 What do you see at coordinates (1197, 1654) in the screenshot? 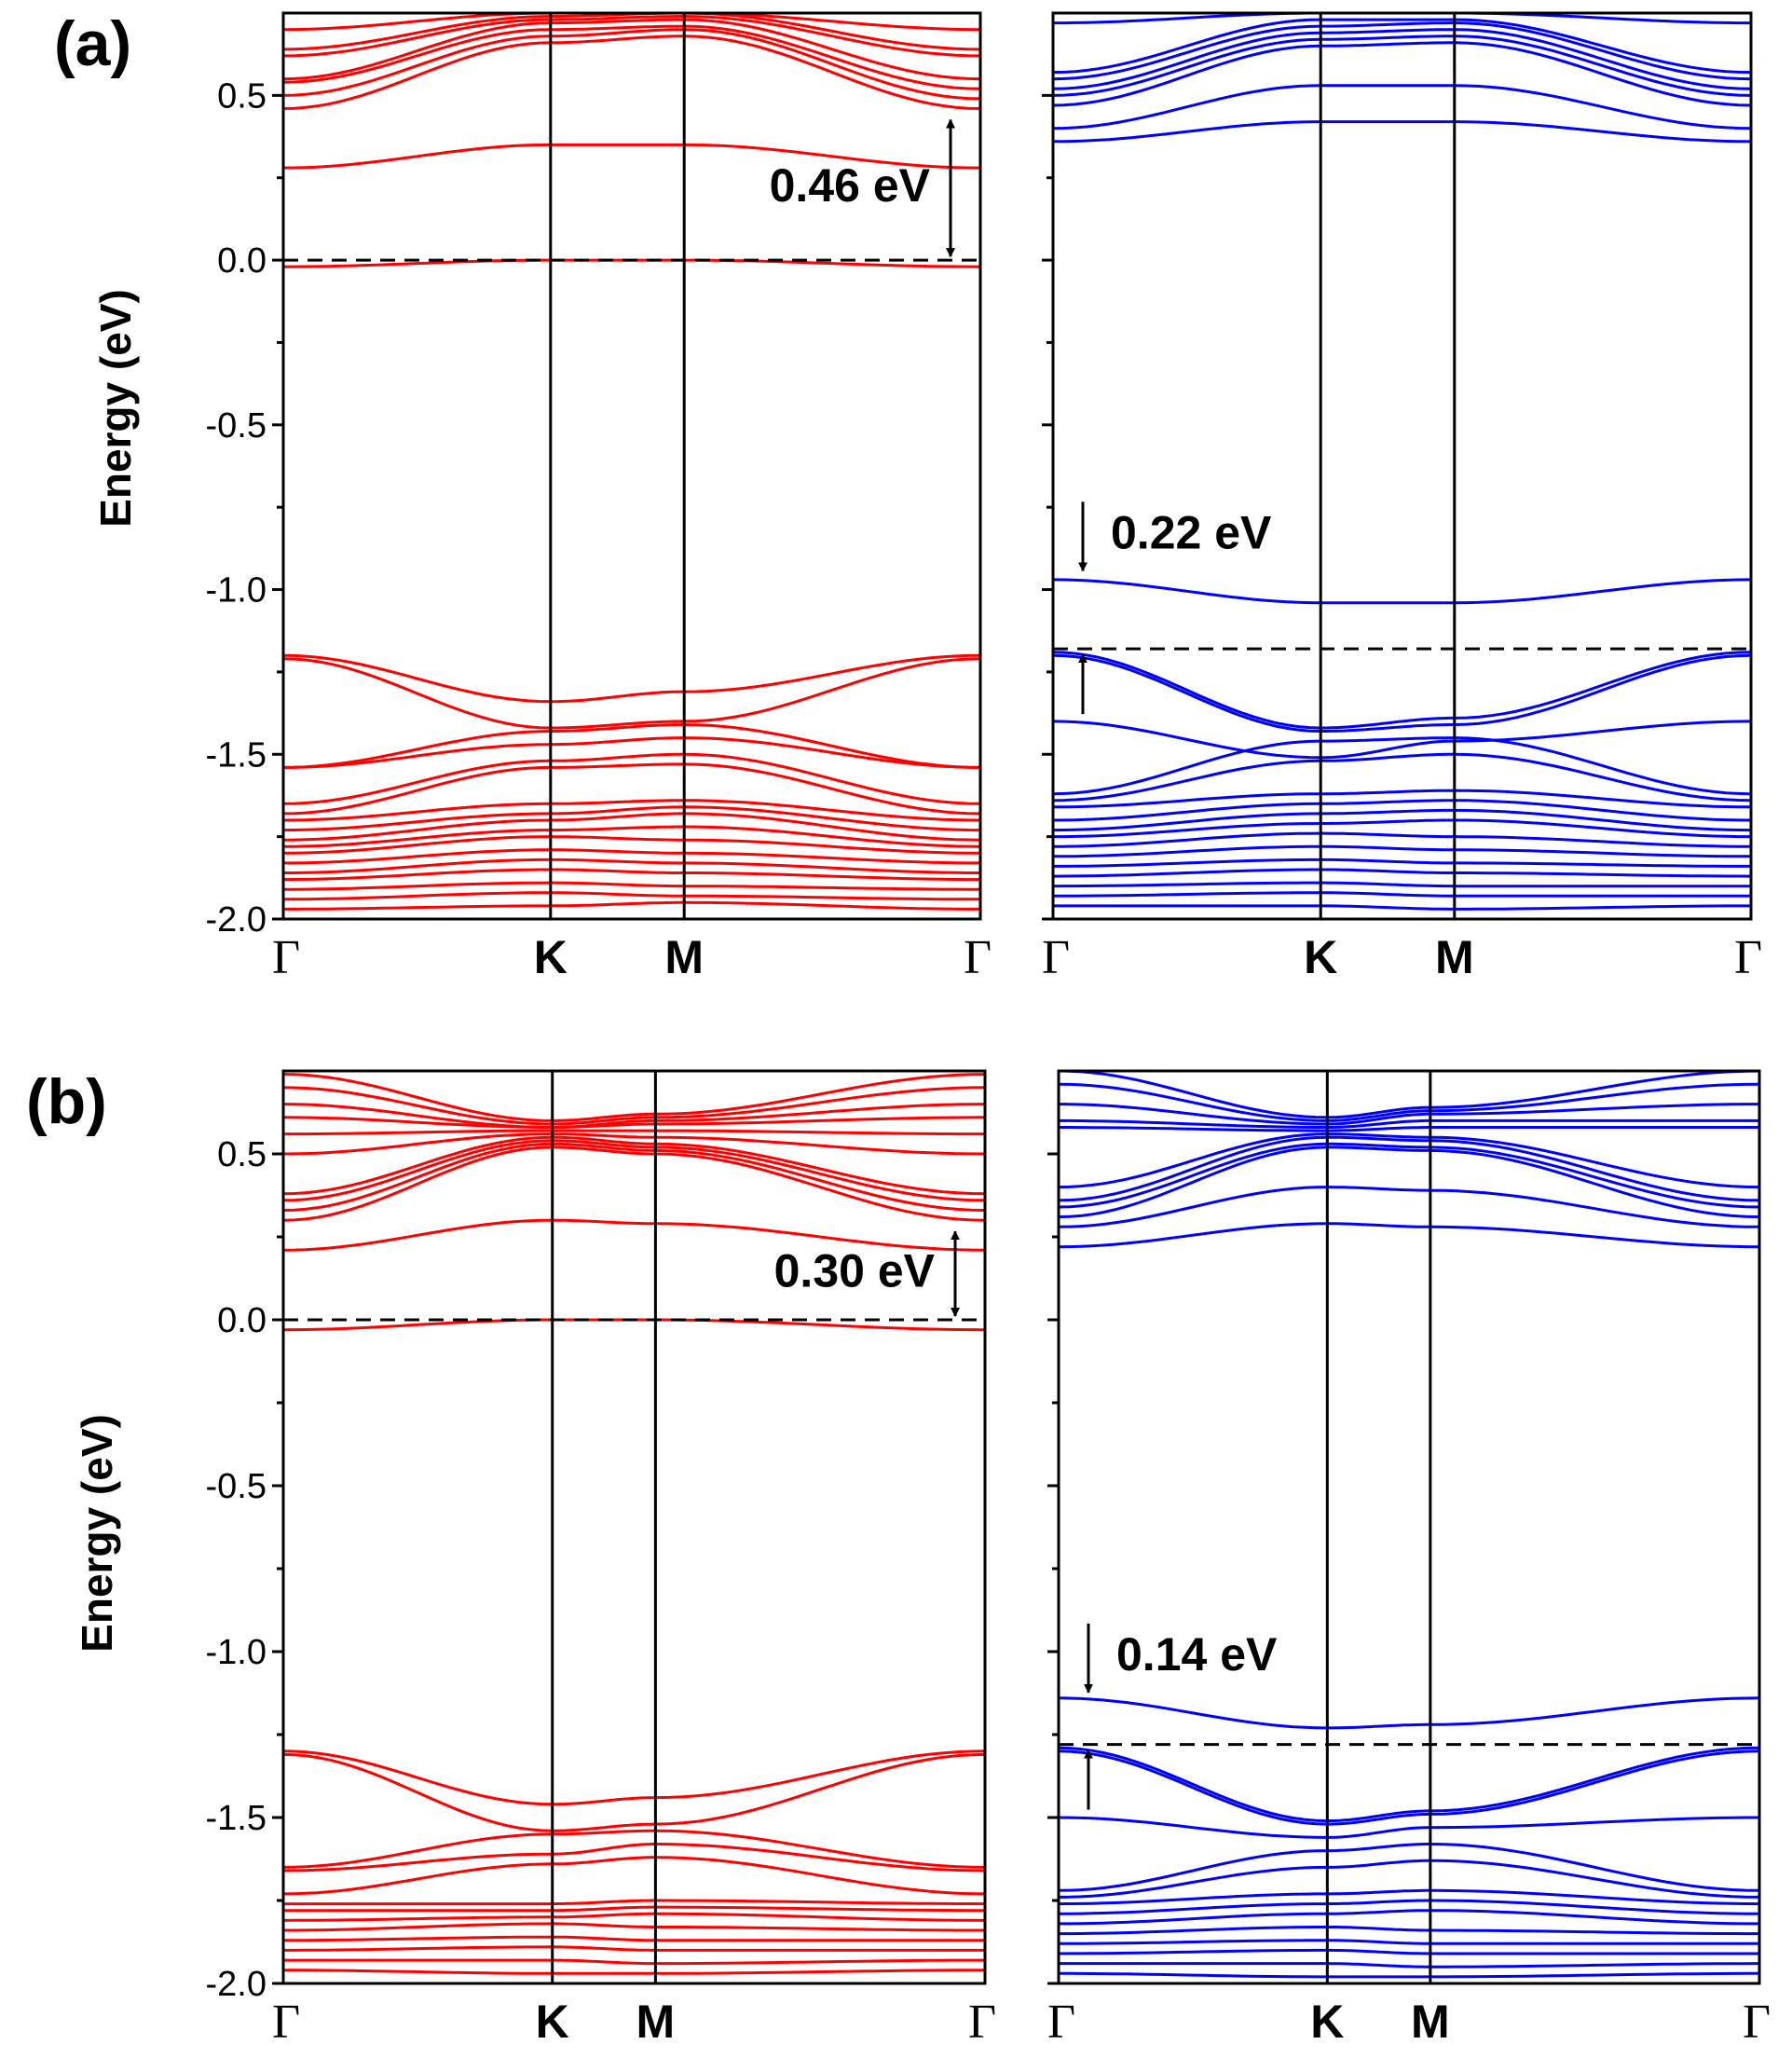
I see `gap-value-label: 0.14 eV` at bounding box center [1197, 1654].